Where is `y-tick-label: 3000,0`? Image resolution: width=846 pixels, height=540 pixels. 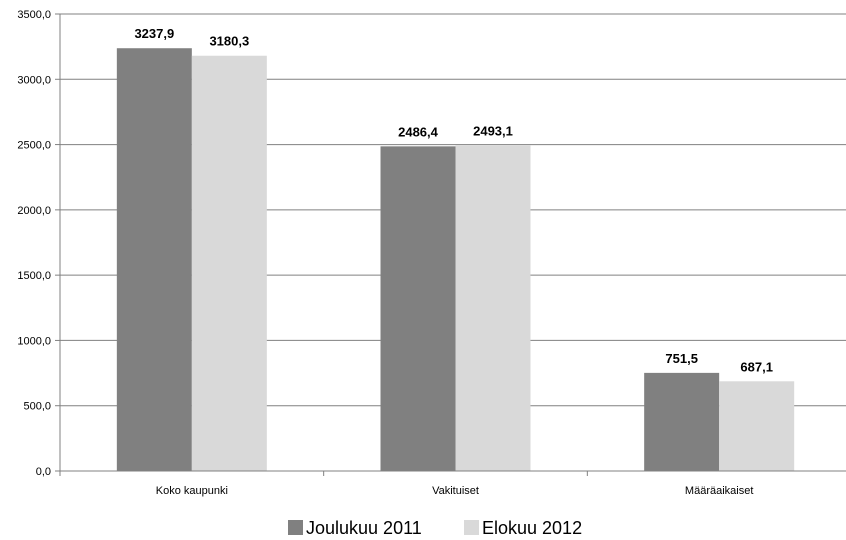
y-tick-label: 3000,0 is located at coordinates (34, 80).